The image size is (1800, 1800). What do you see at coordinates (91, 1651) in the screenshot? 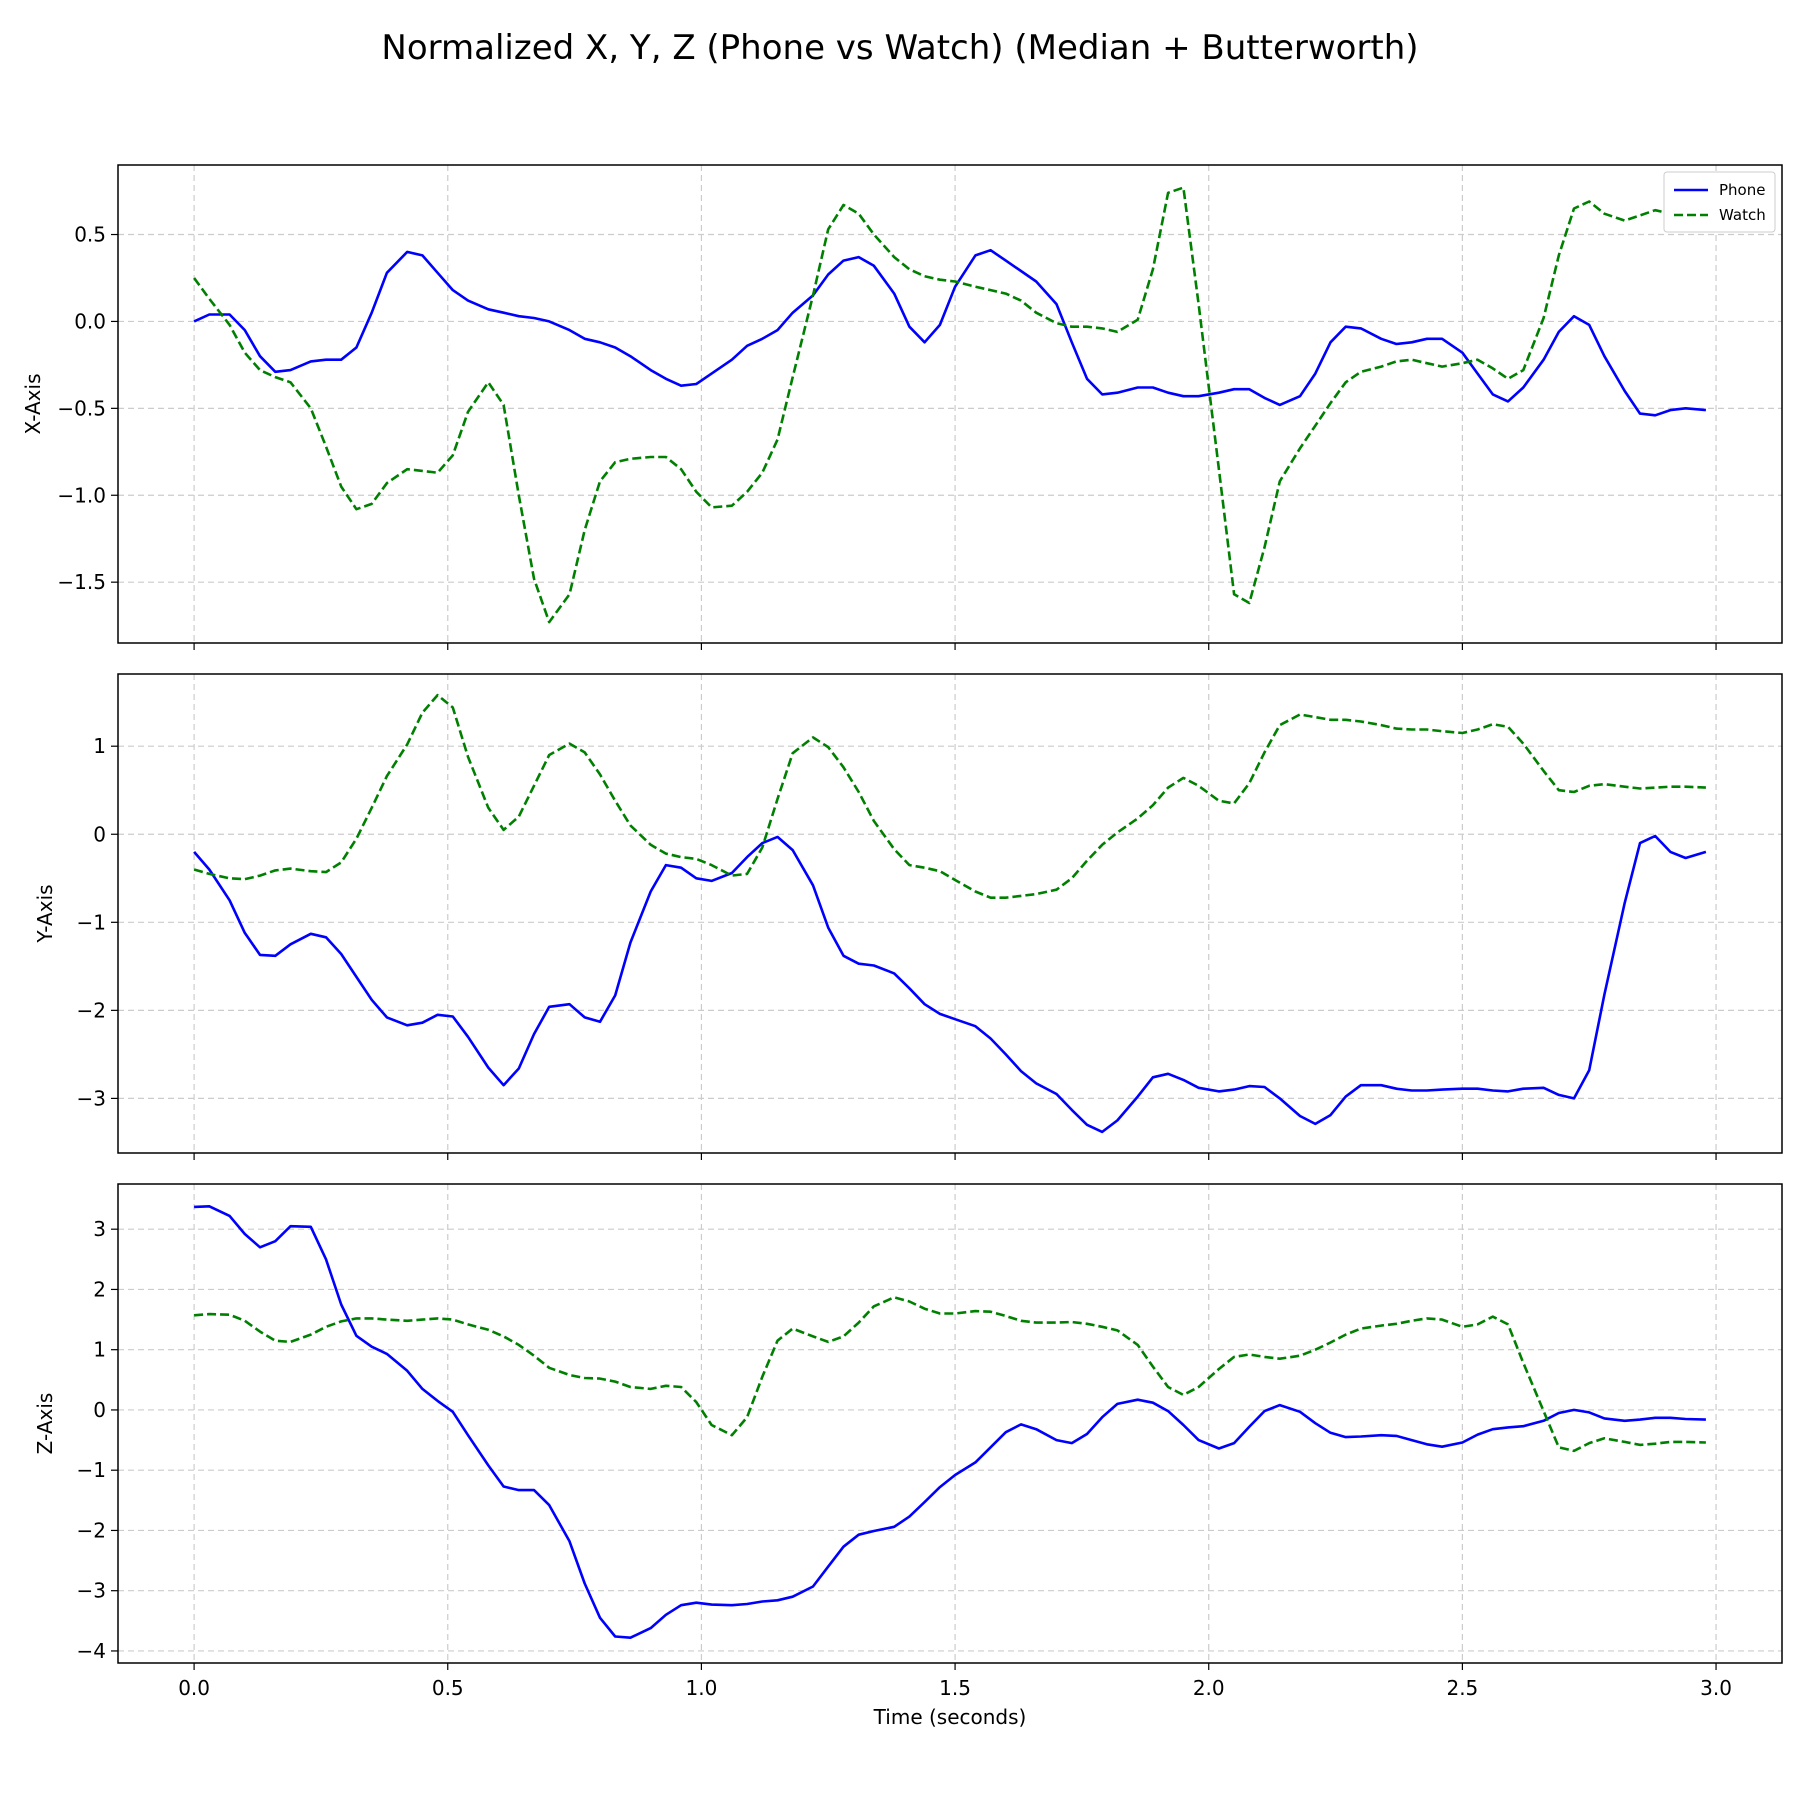
I see `y-tick-label: −4` at bounding box center [91, 1651].